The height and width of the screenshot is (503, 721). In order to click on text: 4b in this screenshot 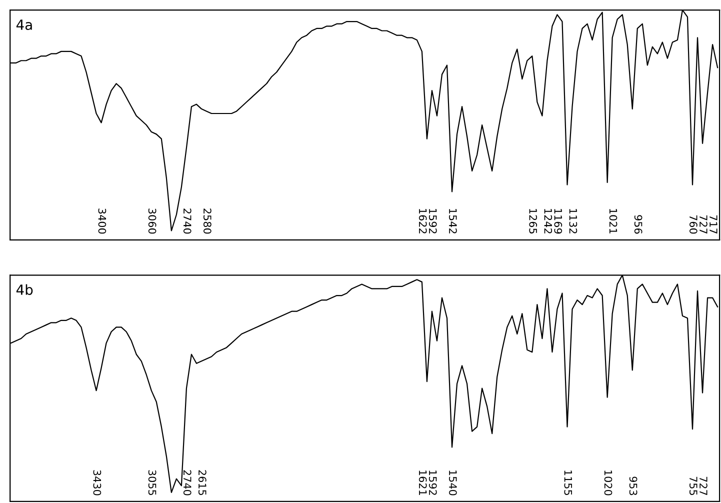, I will do `click(24, 289)`.